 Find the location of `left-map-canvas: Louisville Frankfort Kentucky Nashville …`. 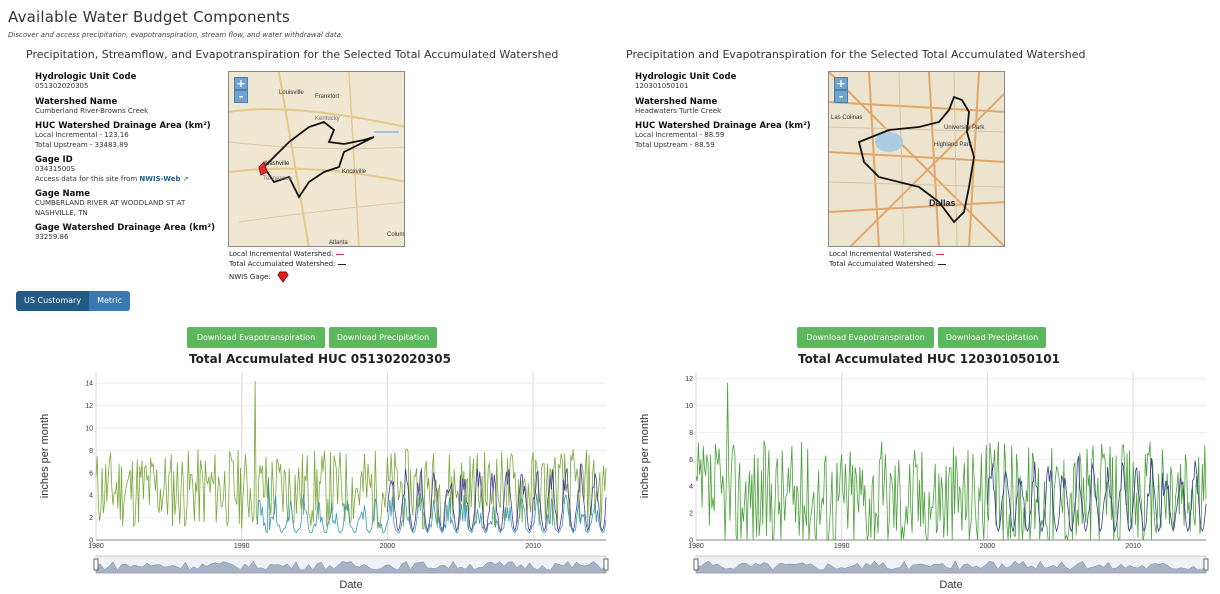

left-map-canvas: Louisville Frankfort Kentucky Nashville … is located at coordinates (316, 159).